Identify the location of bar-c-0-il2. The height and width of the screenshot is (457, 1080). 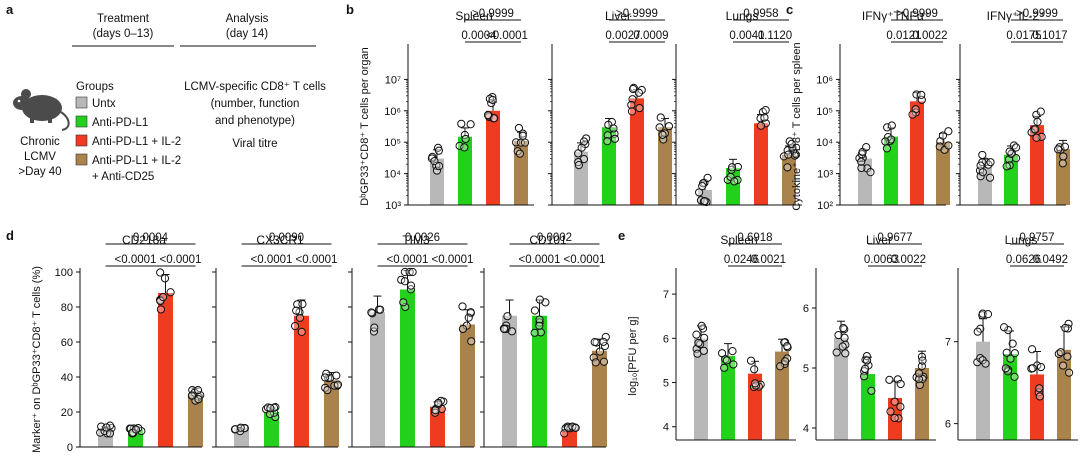
(917, 153).